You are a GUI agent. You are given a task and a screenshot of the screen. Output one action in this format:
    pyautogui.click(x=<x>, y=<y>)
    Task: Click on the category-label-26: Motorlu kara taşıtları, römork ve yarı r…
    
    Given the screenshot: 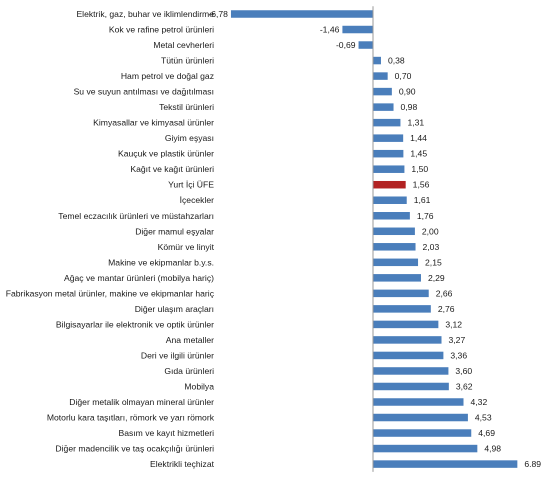 What is the action you would take?
    pyautogui.click(x=131, y=418)
    